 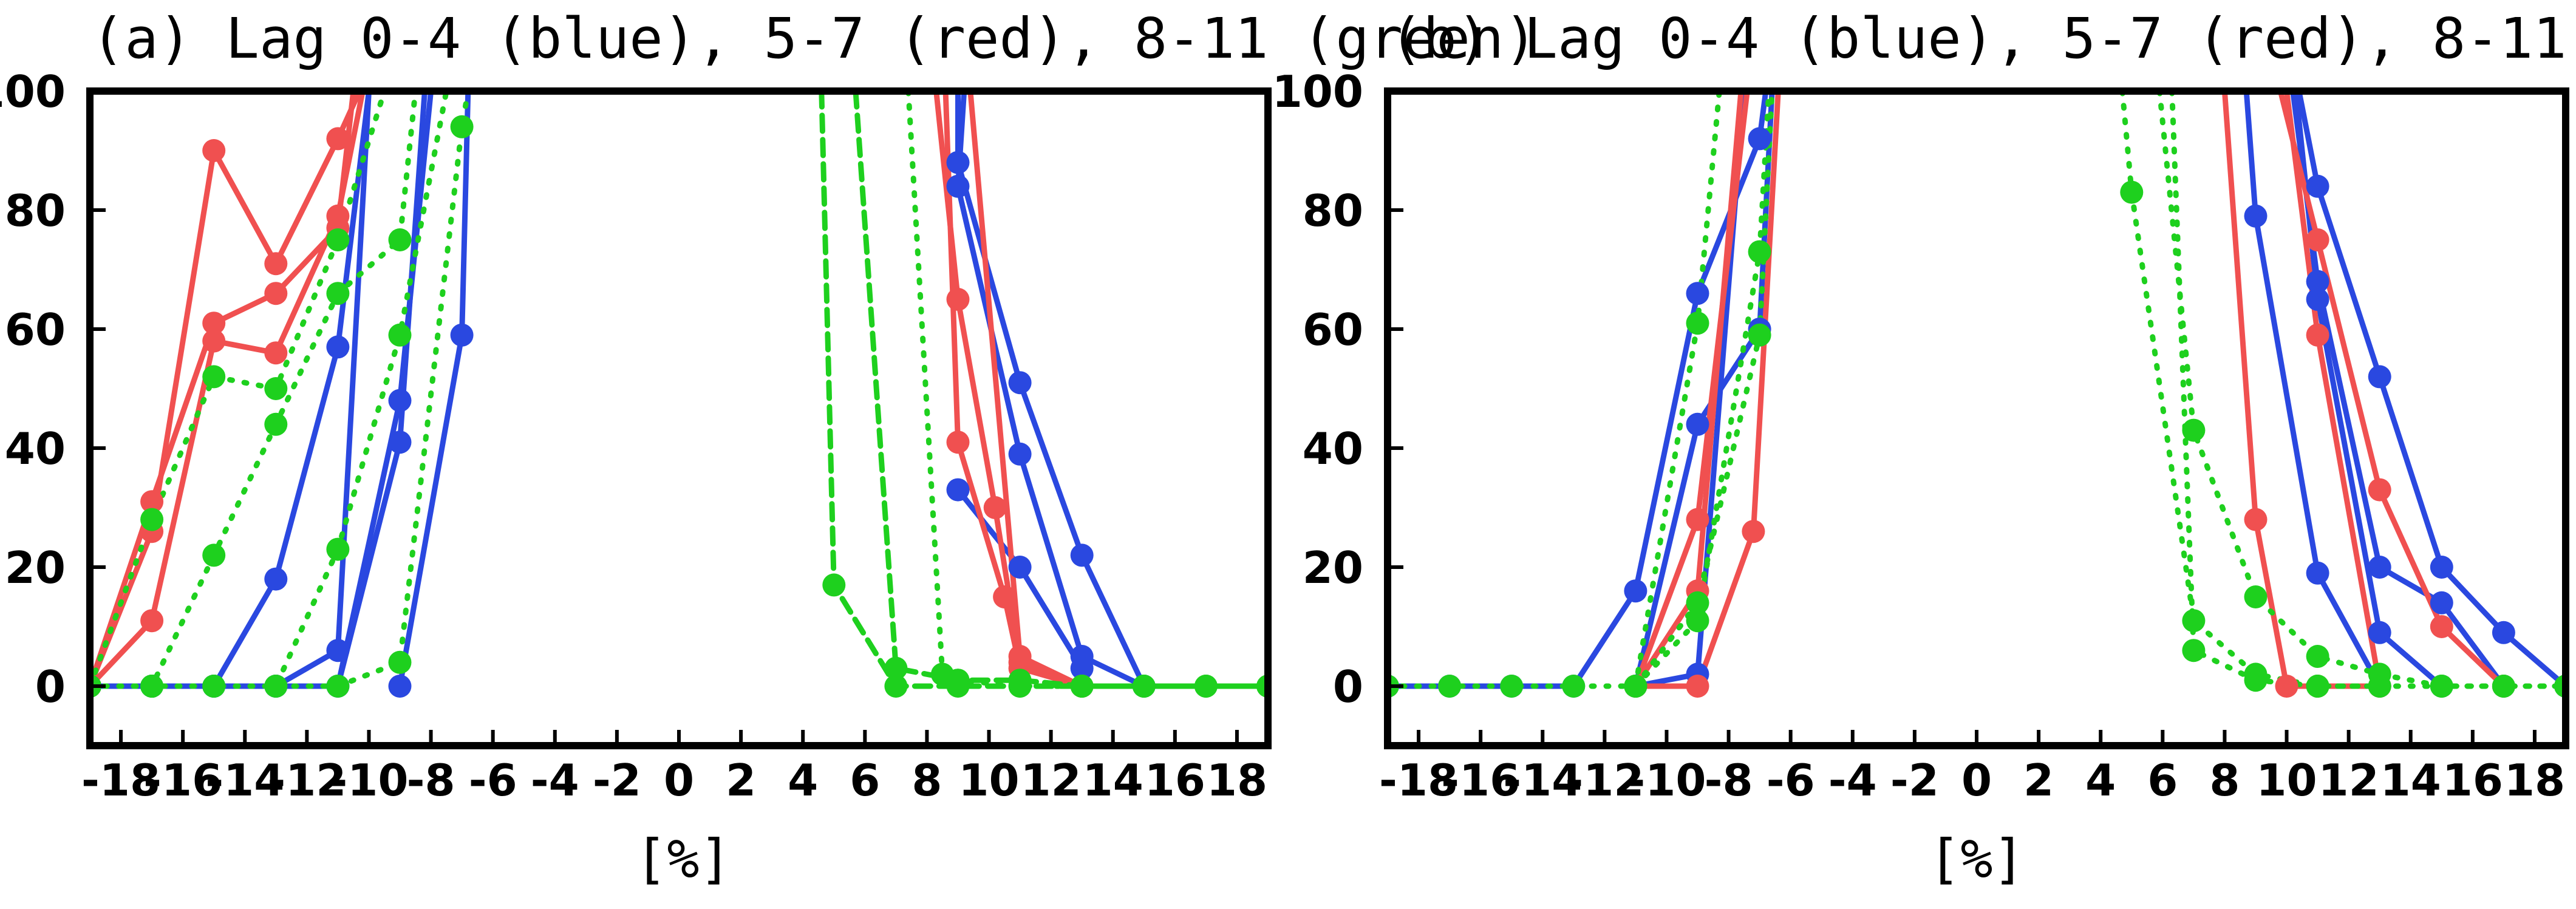 I want to click on panel-b-xtick-label: -6, so click(x=1791, y=781).